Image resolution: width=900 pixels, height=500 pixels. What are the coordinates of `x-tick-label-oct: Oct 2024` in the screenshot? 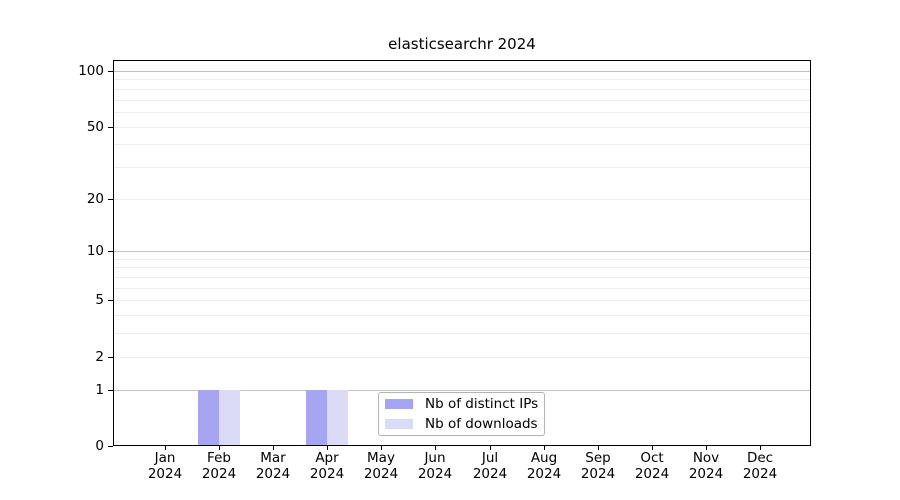 It's located at (652, 466).